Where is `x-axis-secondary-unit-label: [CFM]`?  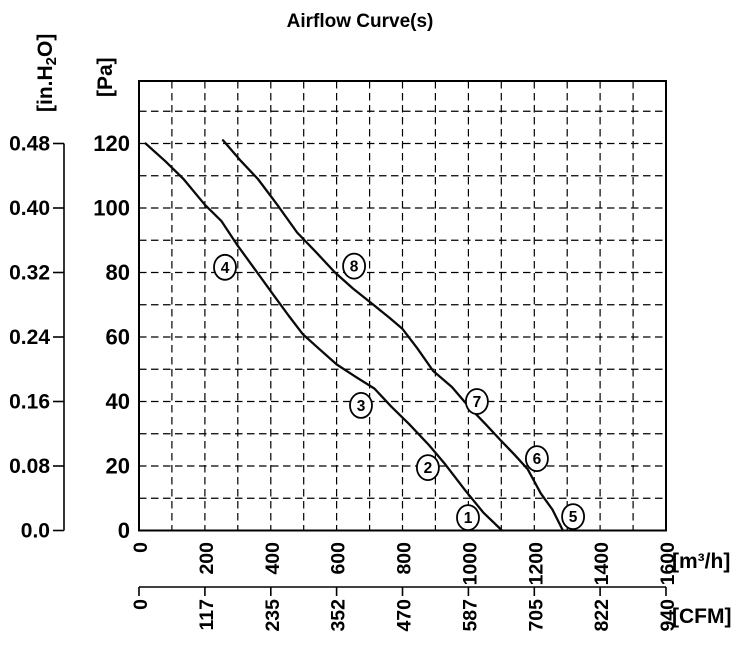
x-axis-secondary-unit-label: [CFM] is located at coordinates (701, 616).